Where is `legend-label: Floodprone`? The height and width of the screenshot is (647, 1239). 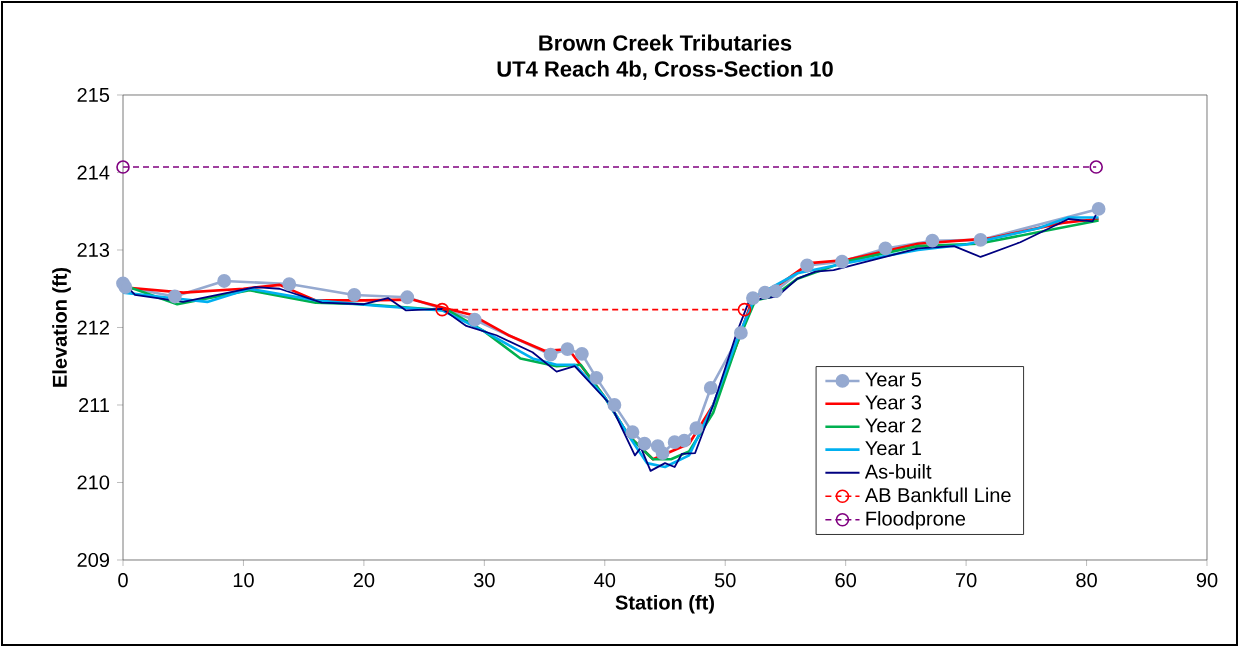 legend-label: Floodprone is located at coordinates (916, 520).